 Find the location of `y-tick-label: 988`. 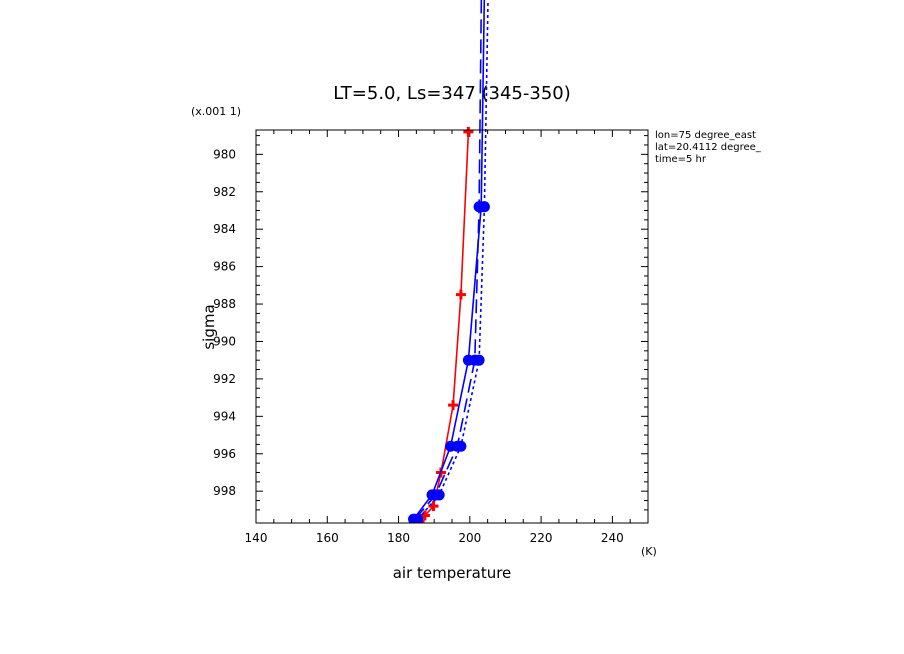

y-tick-label: 988 is located at coordinates (224, 304).